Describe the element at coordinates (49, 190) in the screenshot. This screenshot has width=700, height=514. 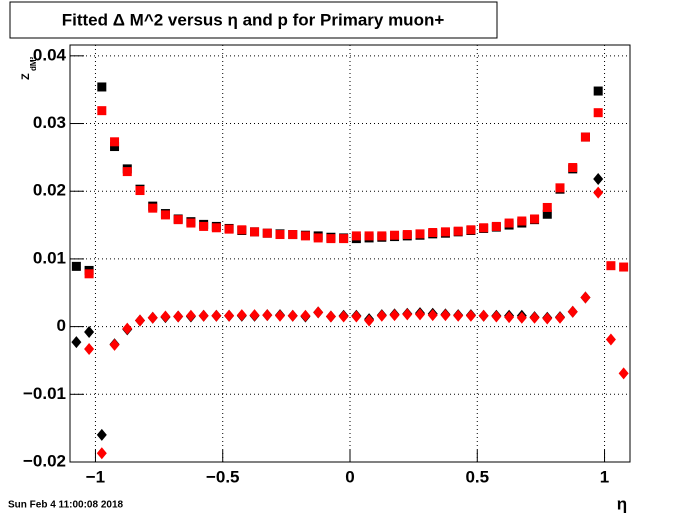
I see `y-tick-label: 0.02` at that location.